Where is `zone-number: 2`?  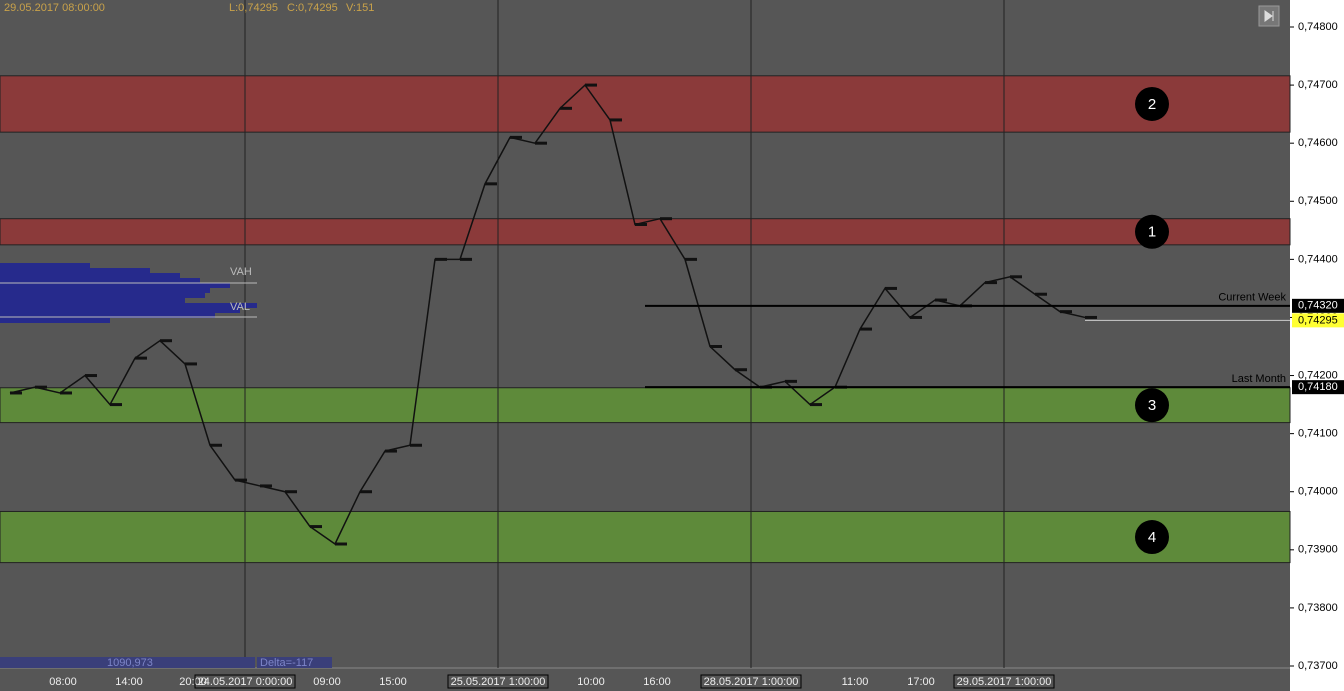
zone-number: 2 is located at coordinates (1152, 104).